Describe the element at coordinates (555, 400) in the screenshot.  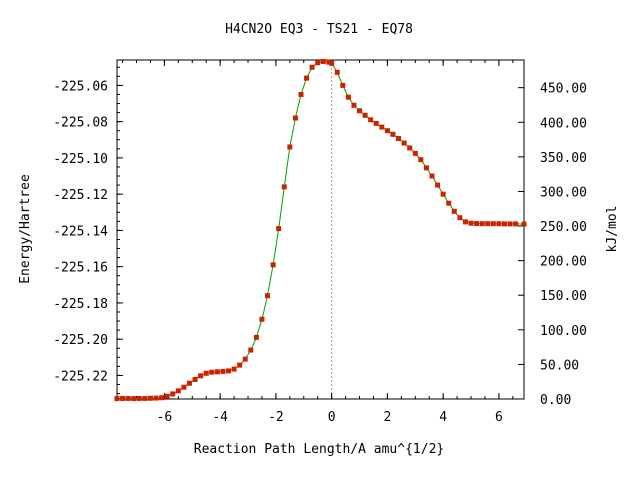
I see `y2-tick-label: 0.00` at that location.